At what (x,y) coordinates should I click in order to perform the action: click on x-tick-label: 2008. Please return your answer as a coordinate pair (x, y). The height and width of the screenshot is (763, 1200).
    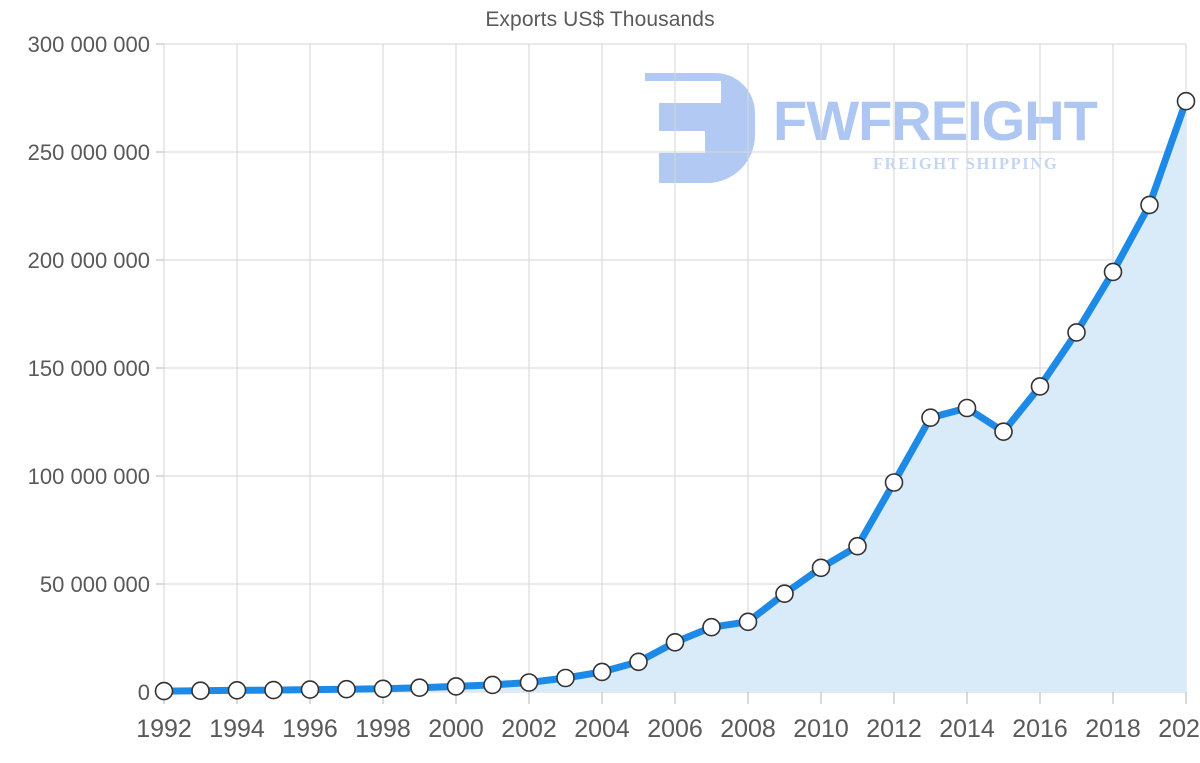
    Looking at the image, I should click on (748, 729).